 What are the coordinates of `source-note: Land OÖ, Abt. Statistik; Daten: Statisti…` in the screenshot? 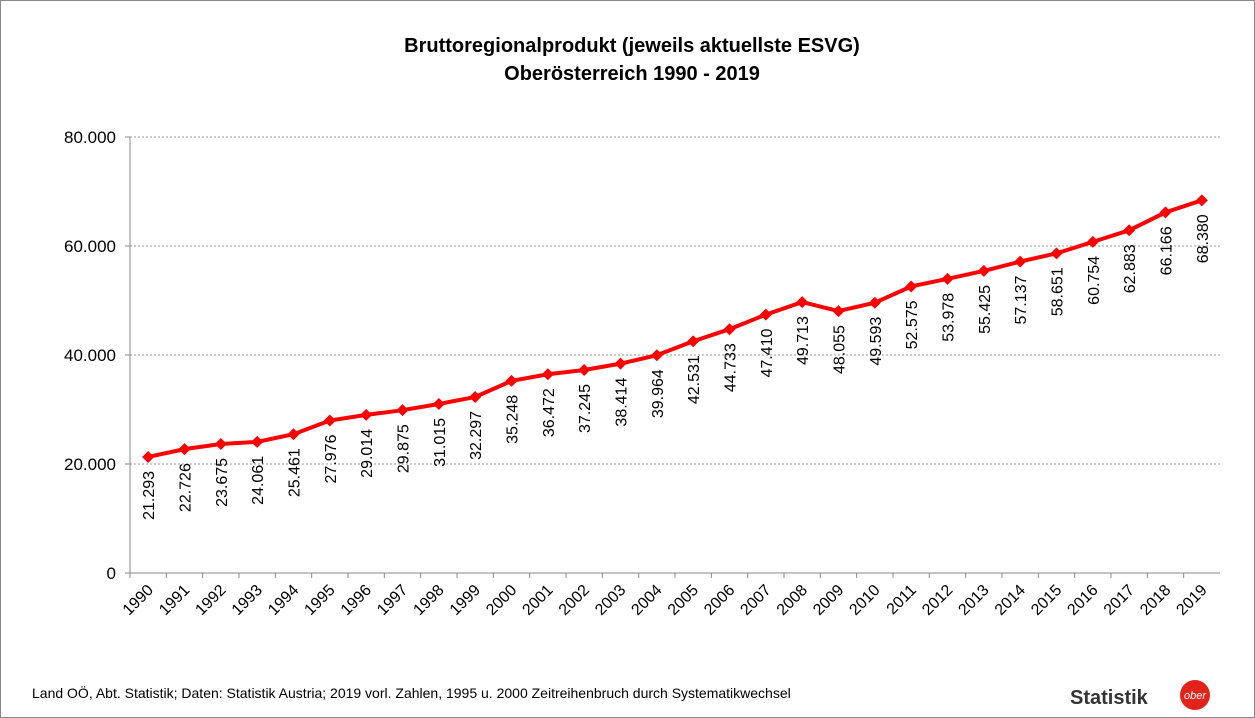 It's located at (411, 692).